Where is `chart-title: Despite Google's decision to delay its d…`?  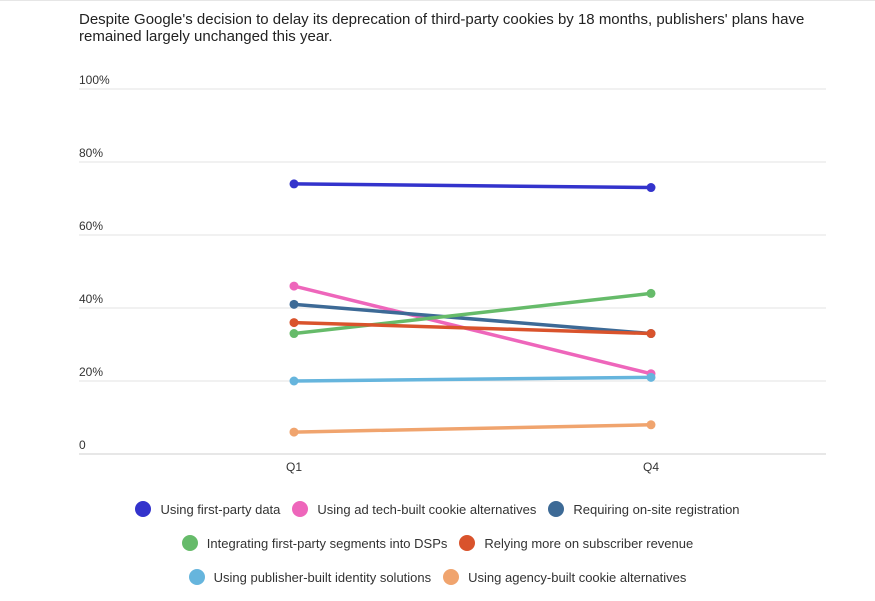
chart-title: Despite Google's decision to delay its d… is located at coordinates (442, 28).